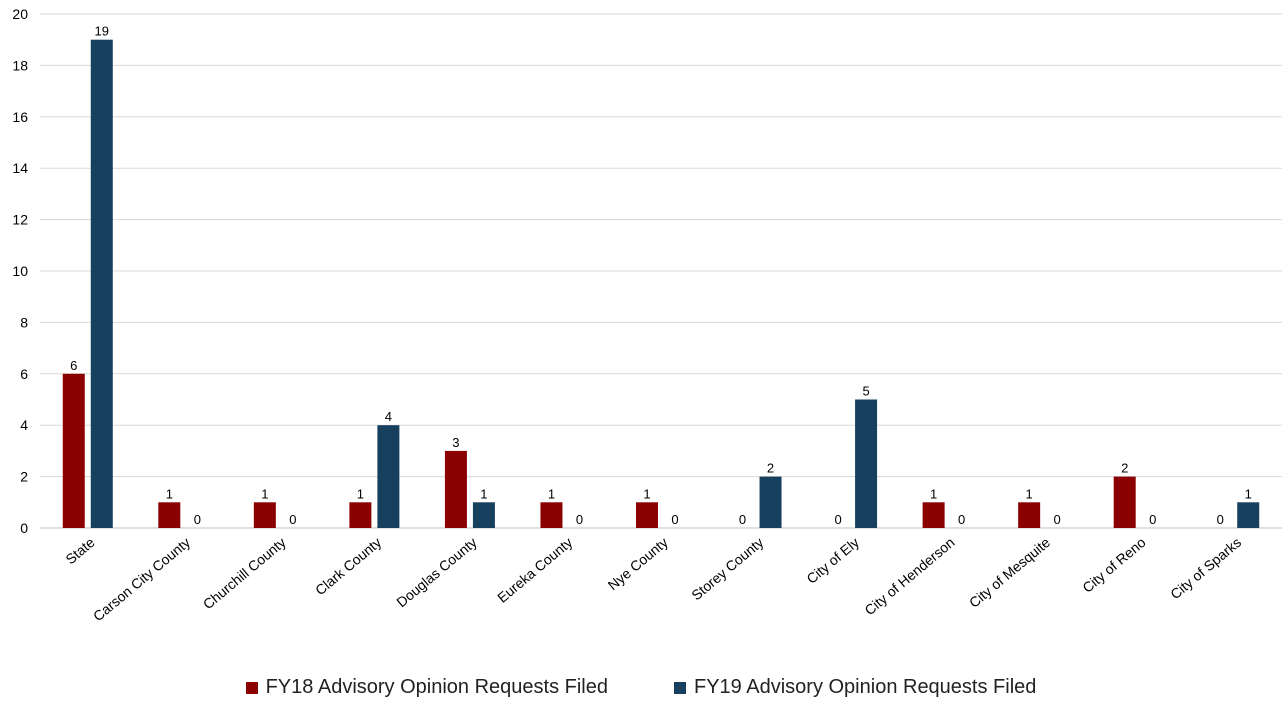 Image resolution: width=1282 pixels, height=704 pixels. What do you see at coordinates (1124, 468) in the screenshot?
I see `data-label-fy18: 2` at bounding box center [1124, 468].